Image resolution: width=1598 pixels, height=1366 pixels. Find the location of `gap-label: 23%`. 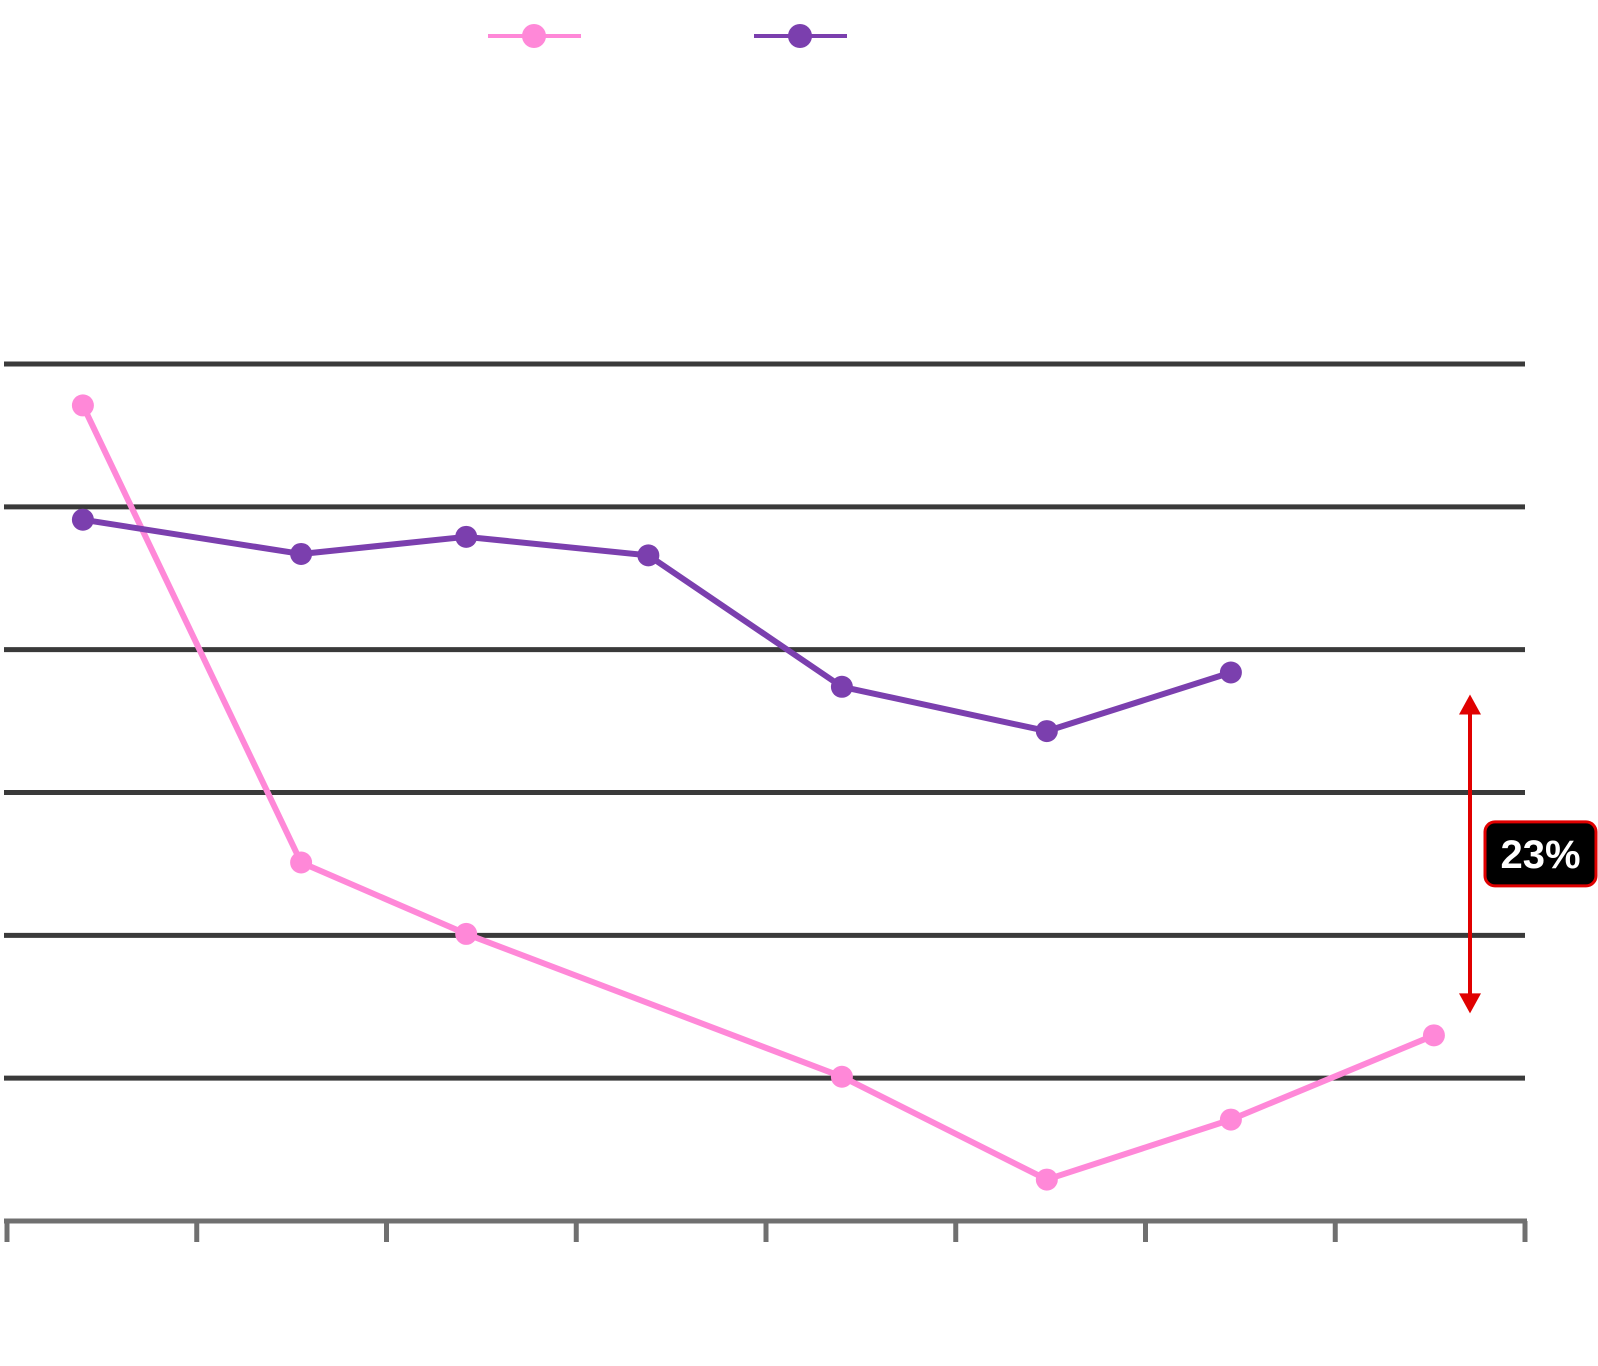

gap-label: 23% is located at coordinates (1540, 855).